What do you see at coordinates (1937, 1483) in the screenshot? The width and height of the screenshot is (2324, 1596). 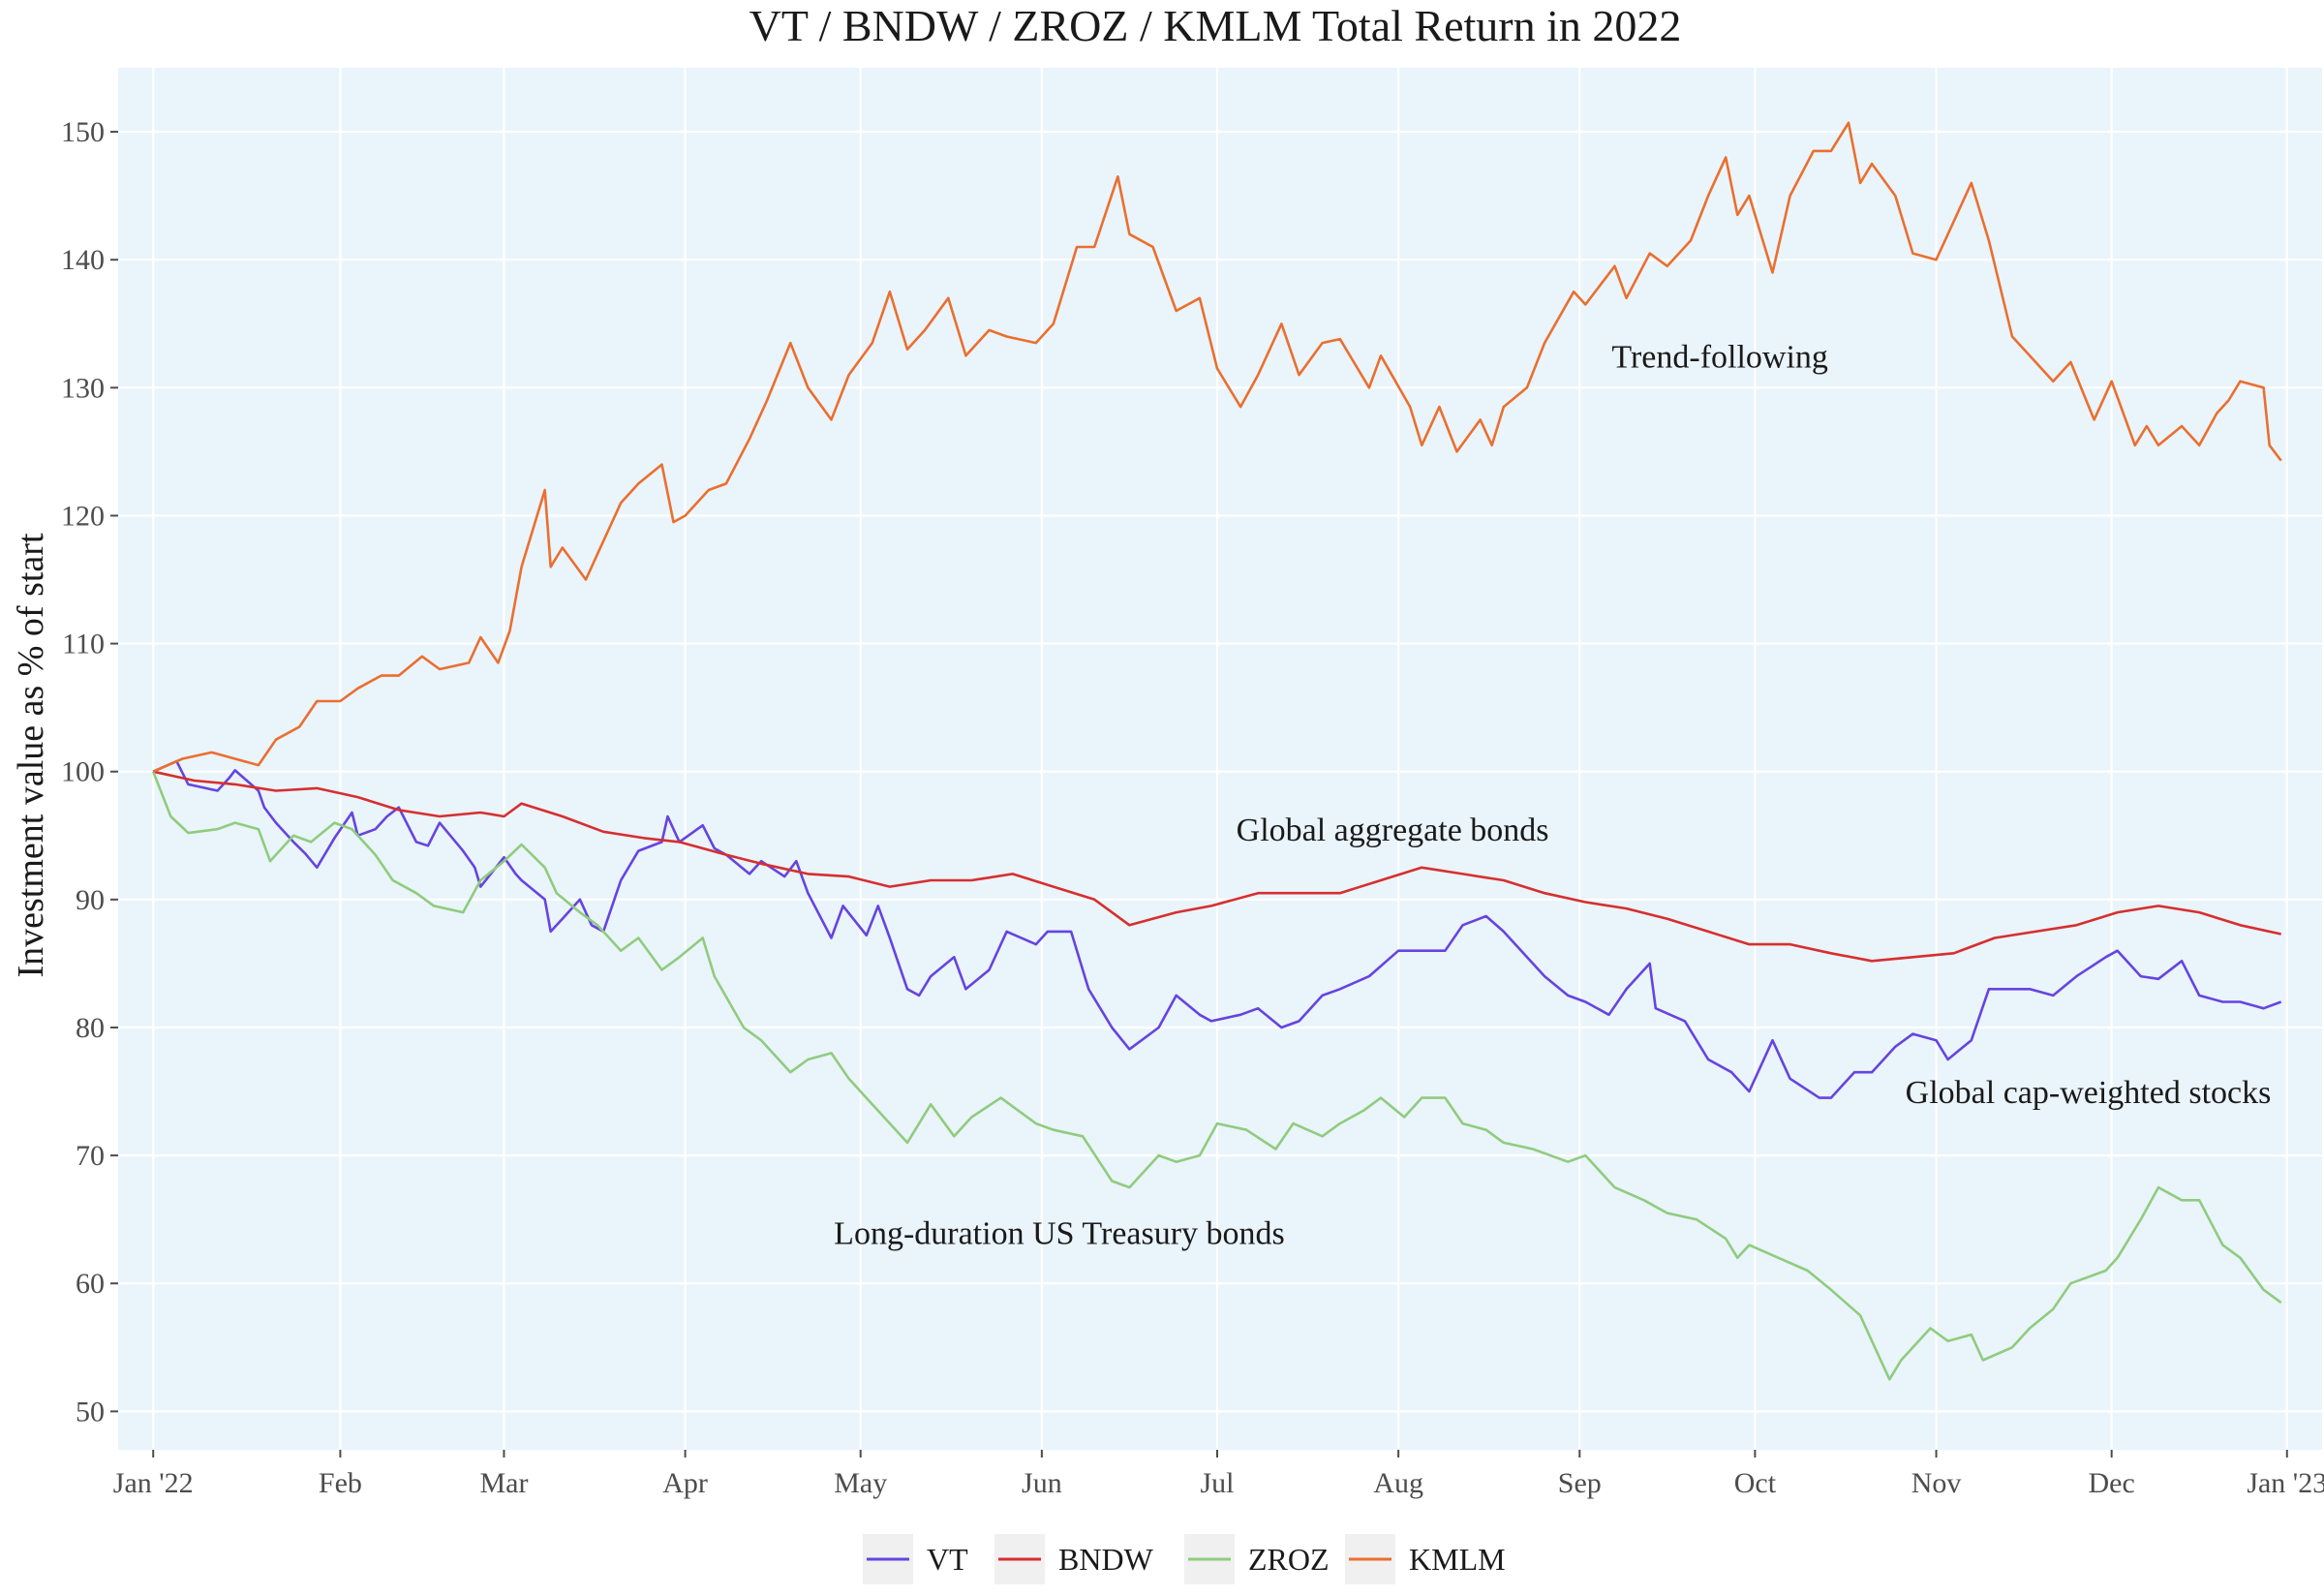 I see `x-tick-label: Nov` at bounding box center [1937, 1483].